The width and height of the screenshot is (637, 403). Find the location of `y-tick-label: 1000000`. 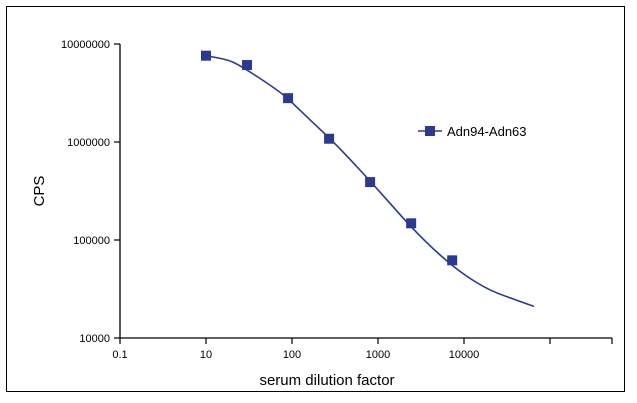

y-tick-label: 1000000 is located at coordinates (88, 143).